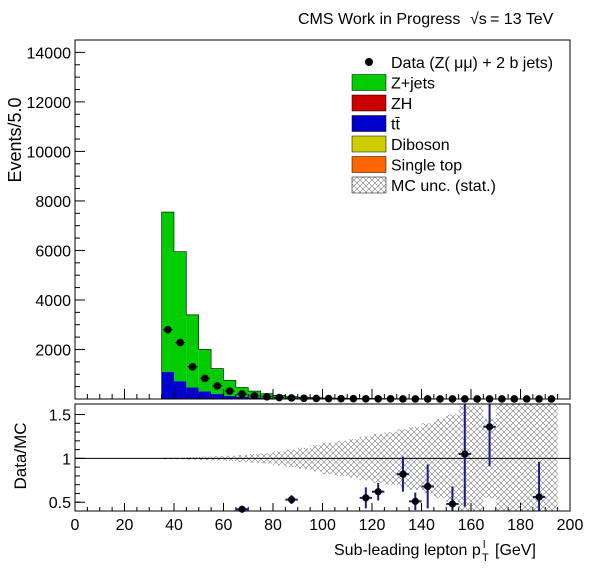  Describe the element at coordinates (395, 125) in the screenshot. I see `legend-label-3: tt̄` at that location.